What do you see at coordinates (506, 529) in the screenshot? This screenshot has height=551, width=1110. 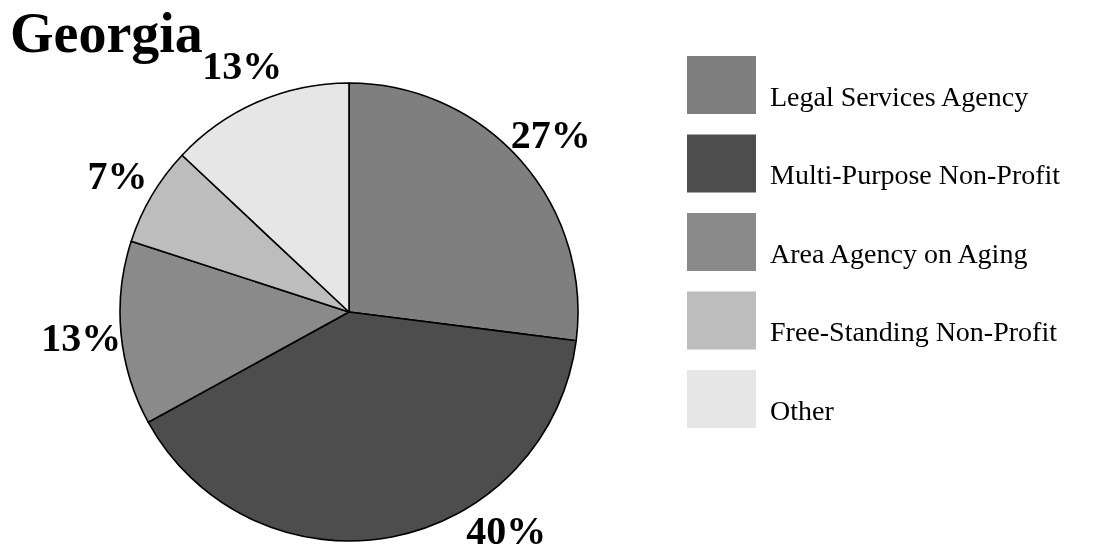 I see `data-label: 40%` at bounding box center [506, 529].